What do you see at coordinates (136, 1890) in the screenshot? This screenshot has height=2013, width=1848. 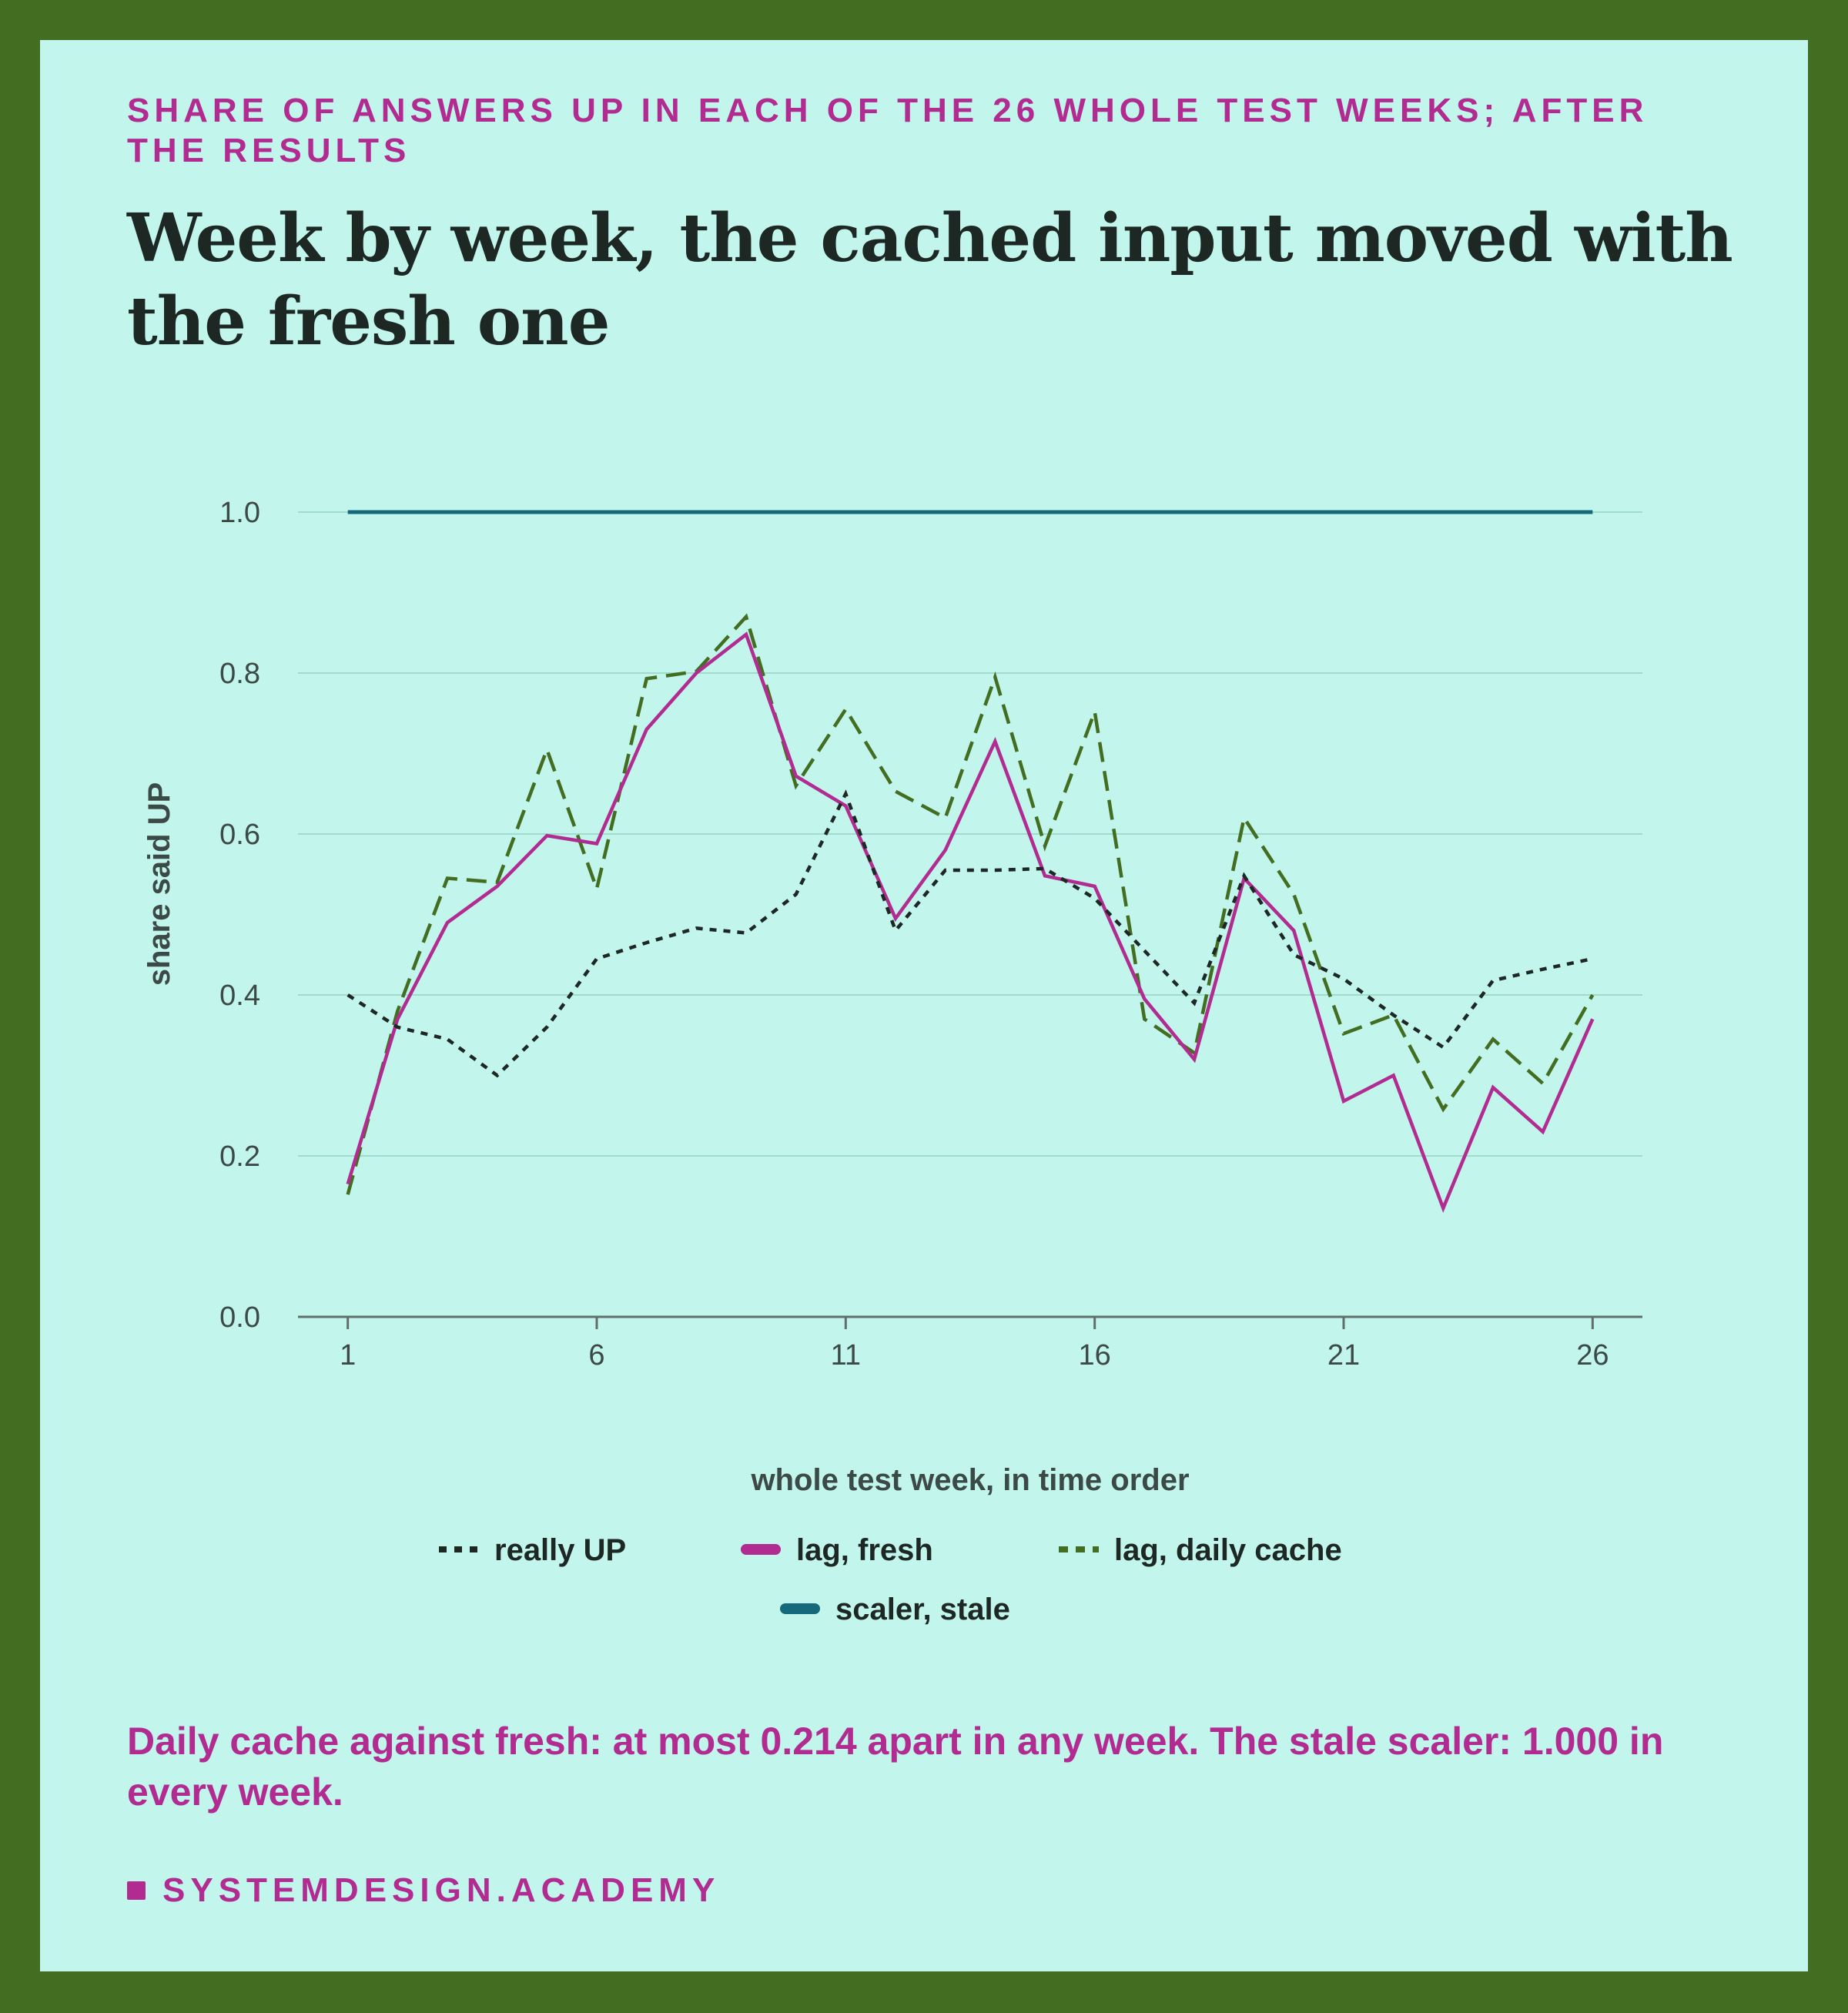 I see `brand-square-icon` at bounding box center [136, 1890].